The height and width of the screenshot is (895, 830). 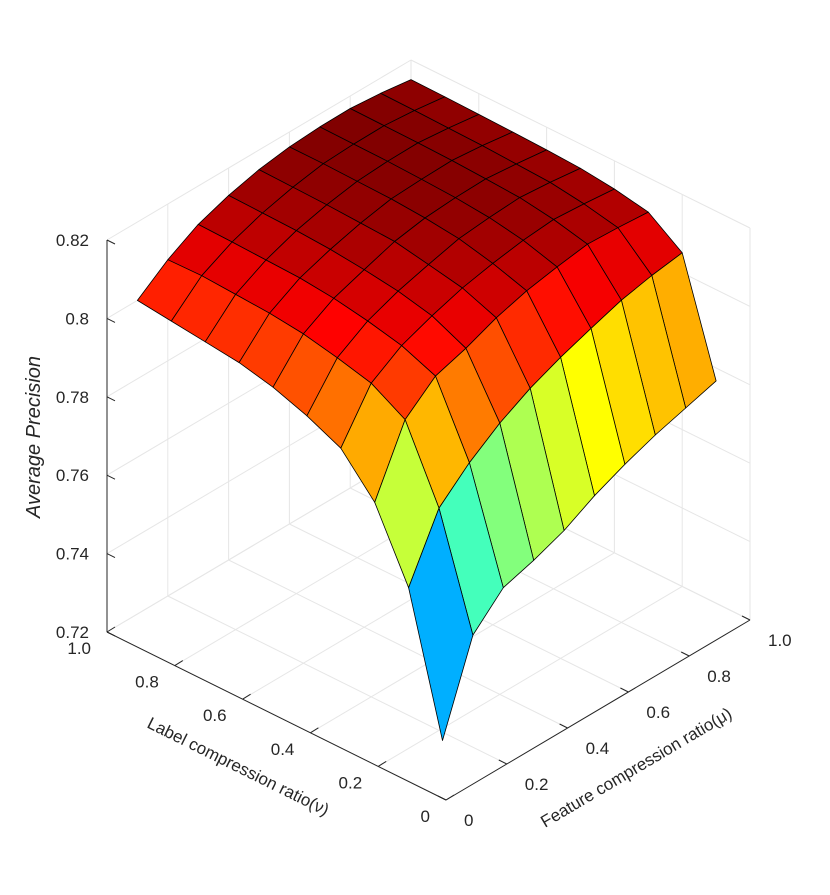 What do you see at coordinates (598, 748) in the screenshot?
I see `x-tick-label: 0.4` at bounding box center [598, 748].